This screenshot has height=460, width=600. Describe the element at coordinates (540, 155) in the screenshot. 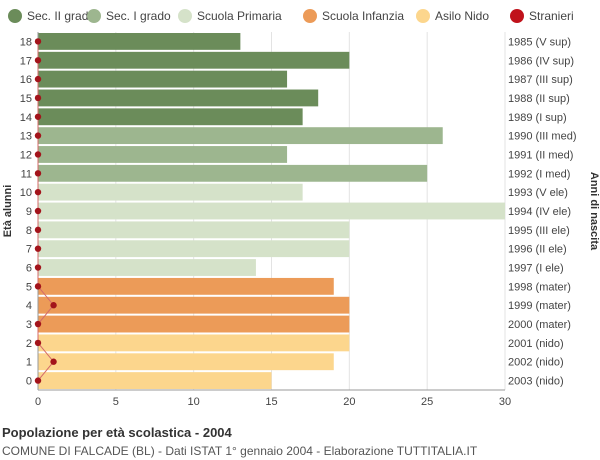

I see `birth-year-tick-label: 1991 (II med)` at that location.